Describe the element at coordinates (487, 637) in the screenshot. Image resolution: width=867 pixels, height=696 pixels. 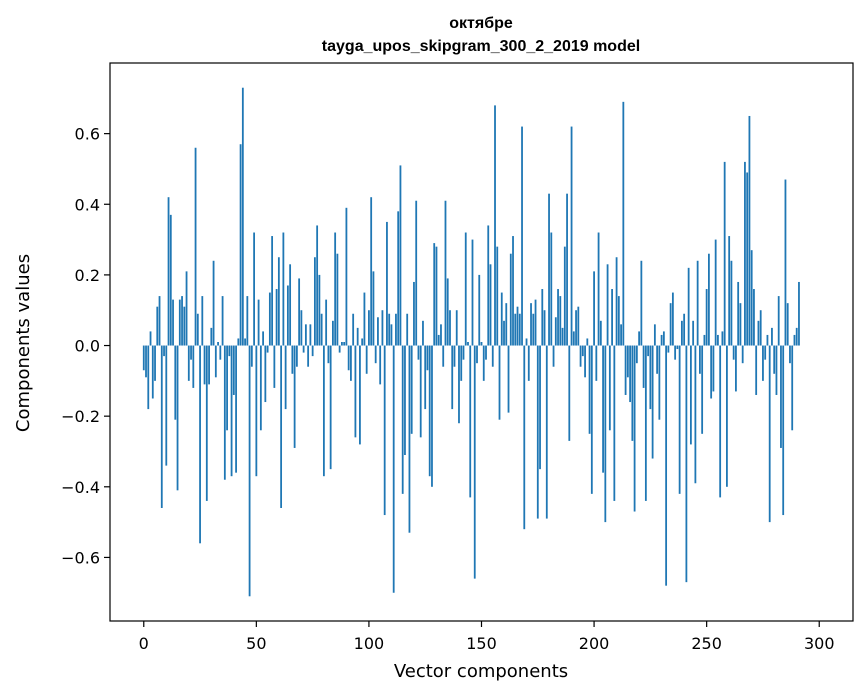
I see `x-axis-ticks: 0 50 100 150 200 250 300` at that location.